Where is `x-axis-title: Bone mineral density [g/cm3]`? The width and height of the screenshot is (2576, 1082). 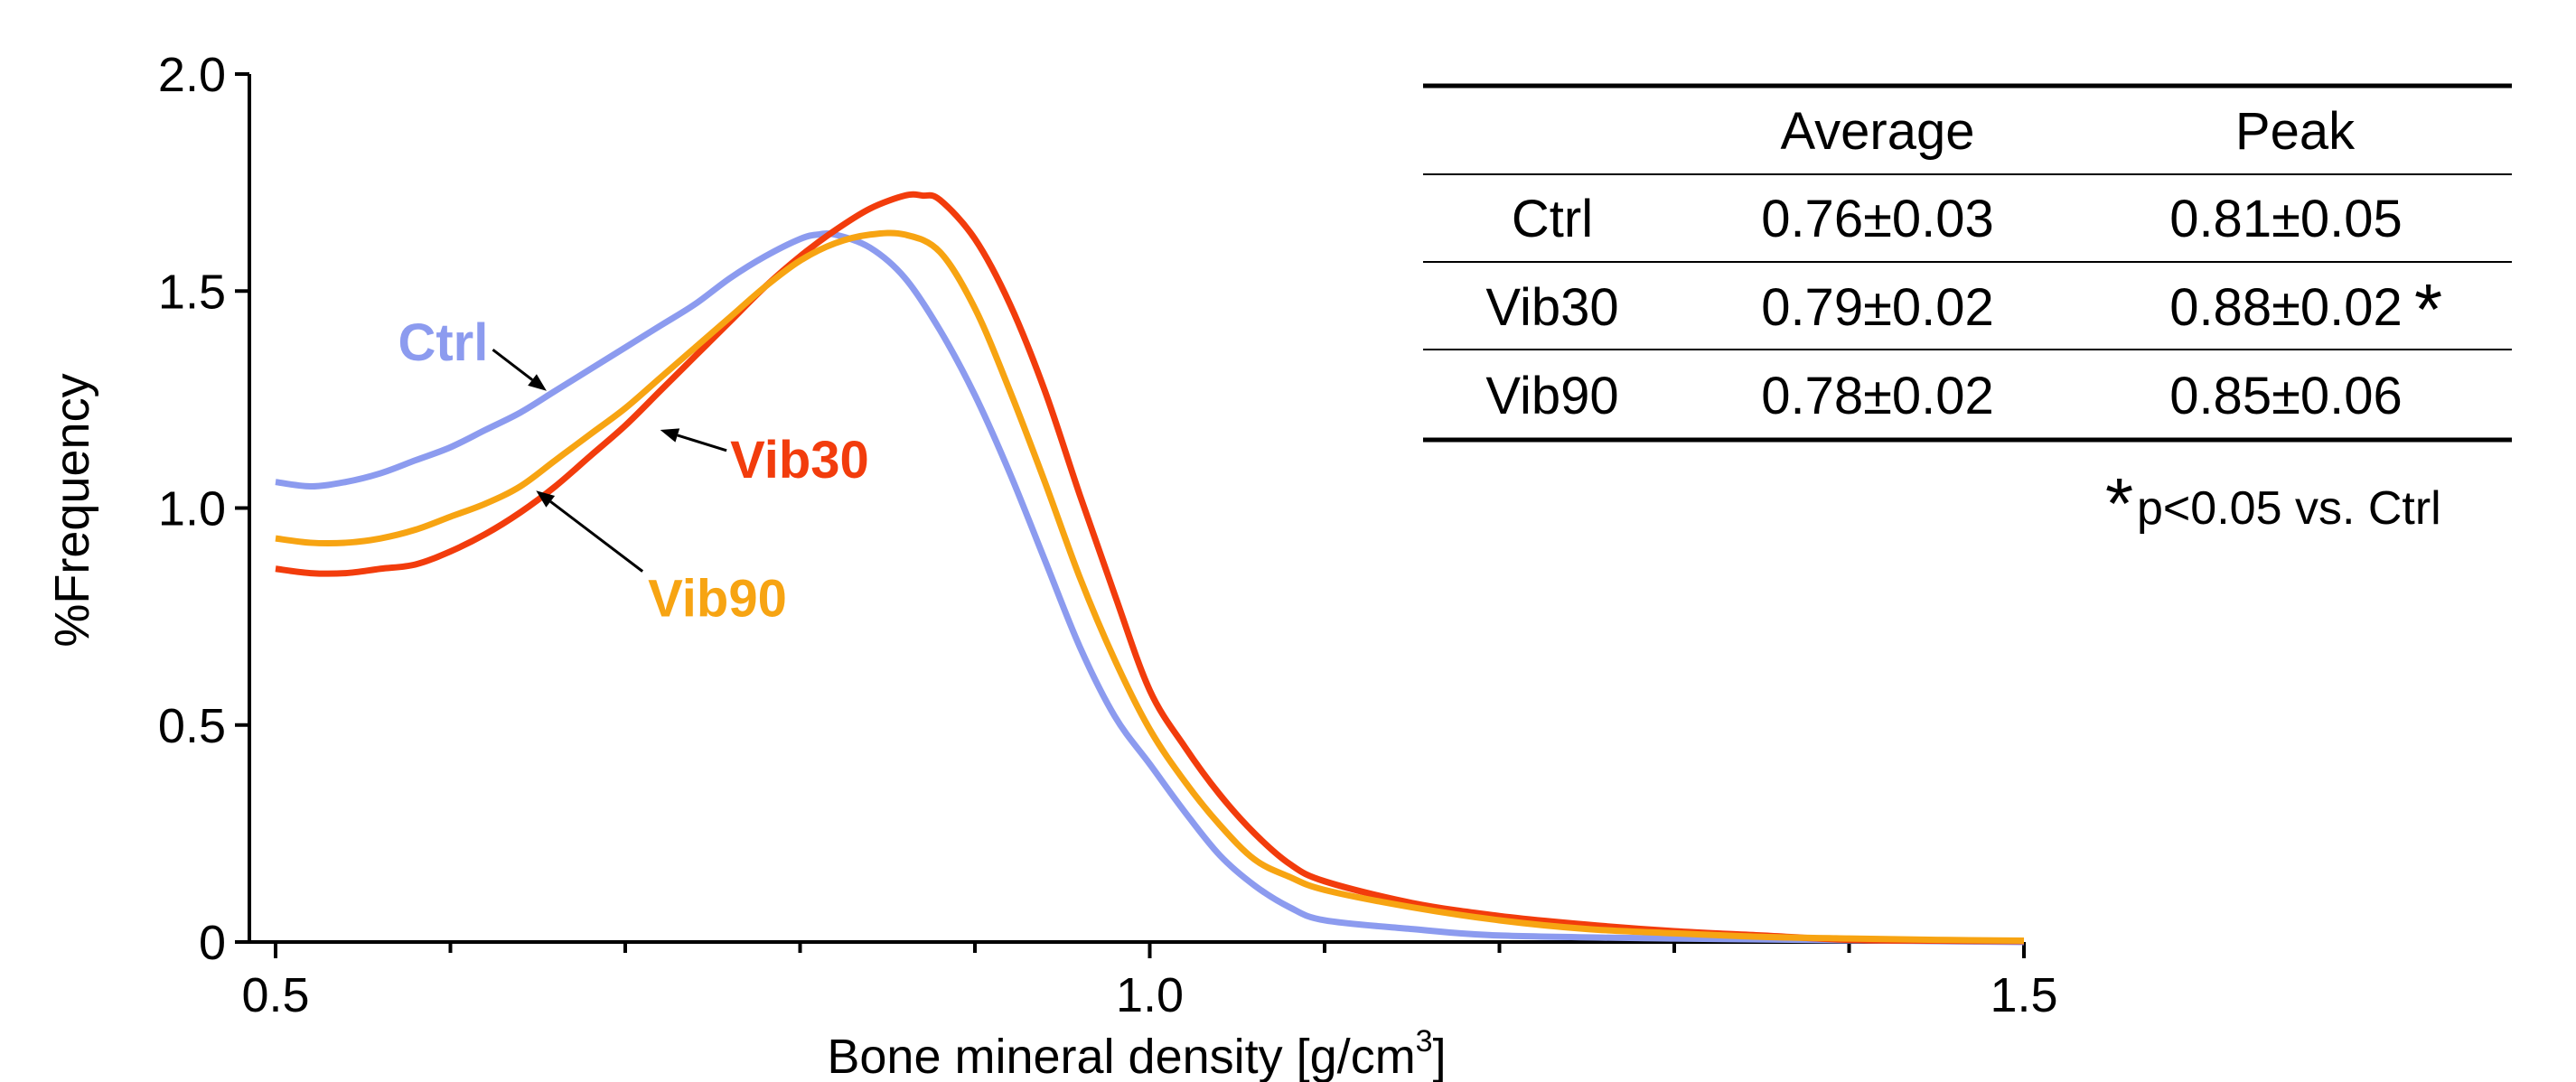
x-axis-title: Bone mineral density [g/cm3] is located at coordinates (1136, 1053).